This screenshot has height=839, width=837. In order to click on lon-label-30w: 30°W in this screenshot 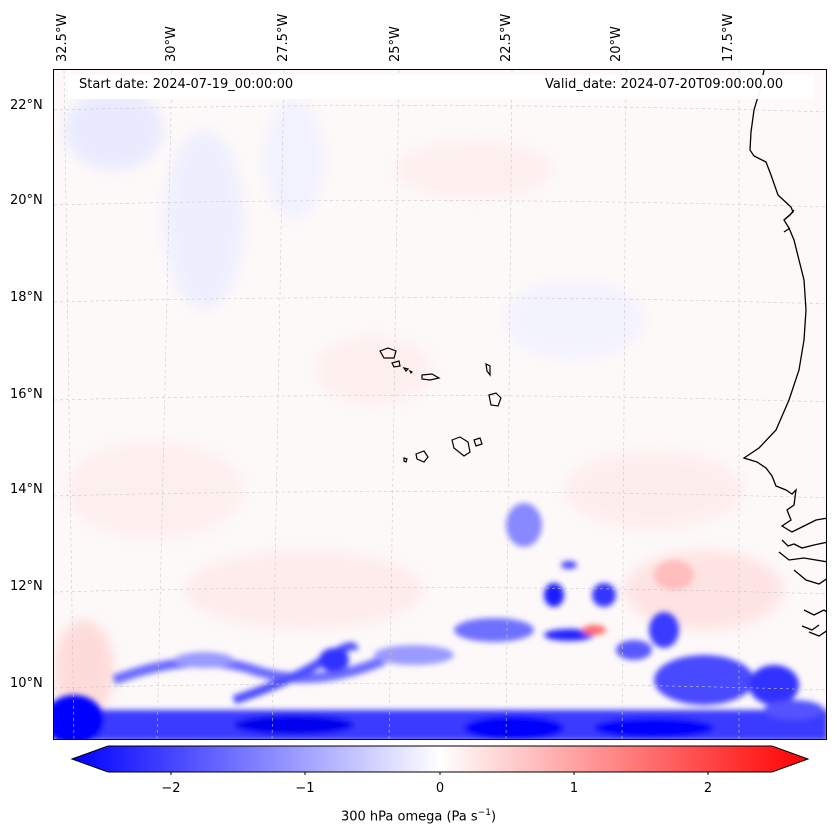, I will do `click(171, 44)`.